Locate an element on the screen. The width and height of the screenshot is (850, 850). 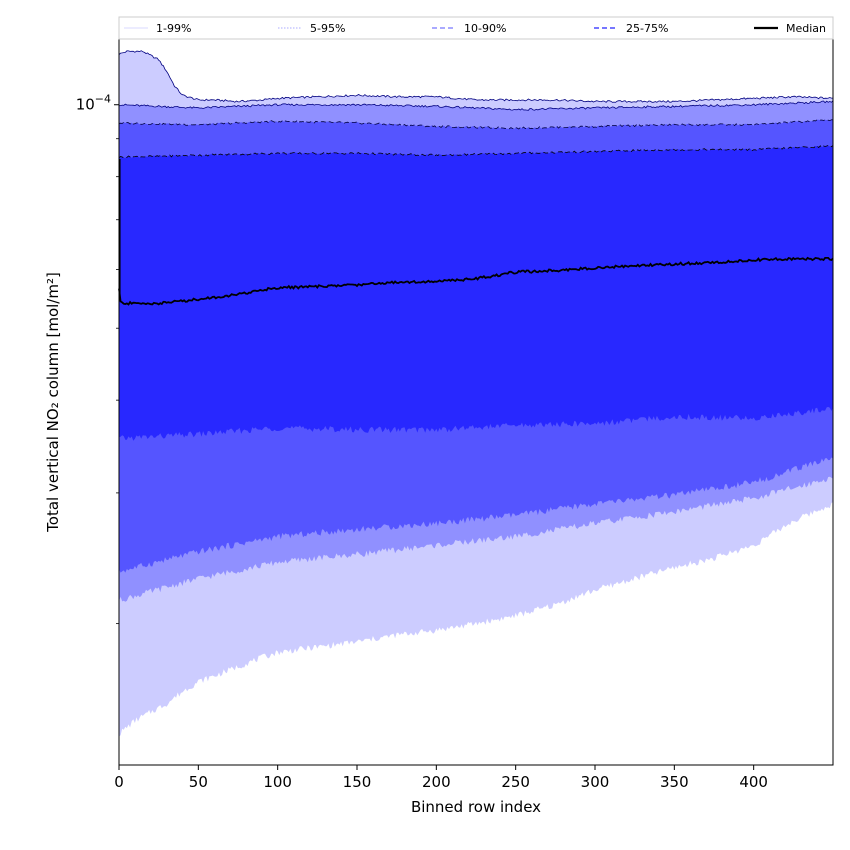
x-tick-label: 50 is located at coordinates (198, 782).